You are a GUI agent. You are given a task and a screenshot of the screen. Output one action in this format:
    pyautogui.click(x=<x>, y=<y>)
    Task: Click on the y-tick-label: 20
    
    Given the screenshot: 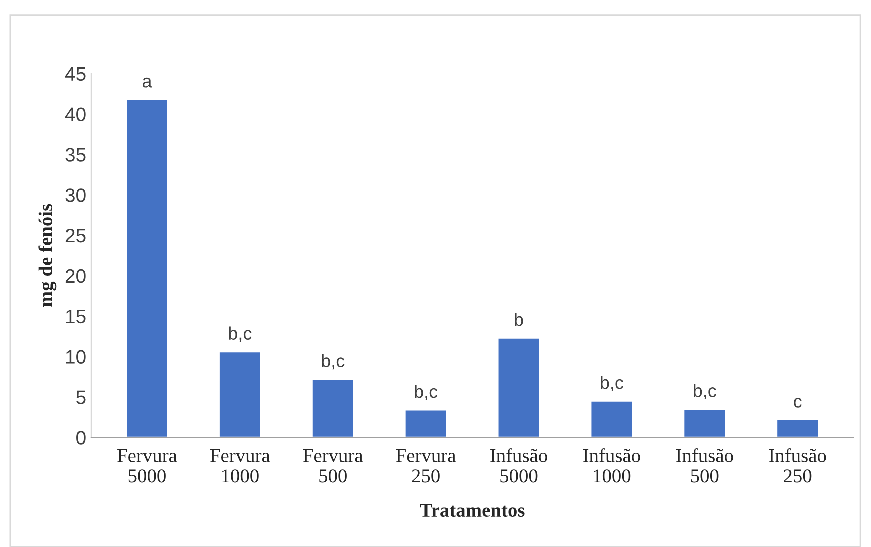 What is the action you would take?
    pyautogui.click(x=76, y=276)
    